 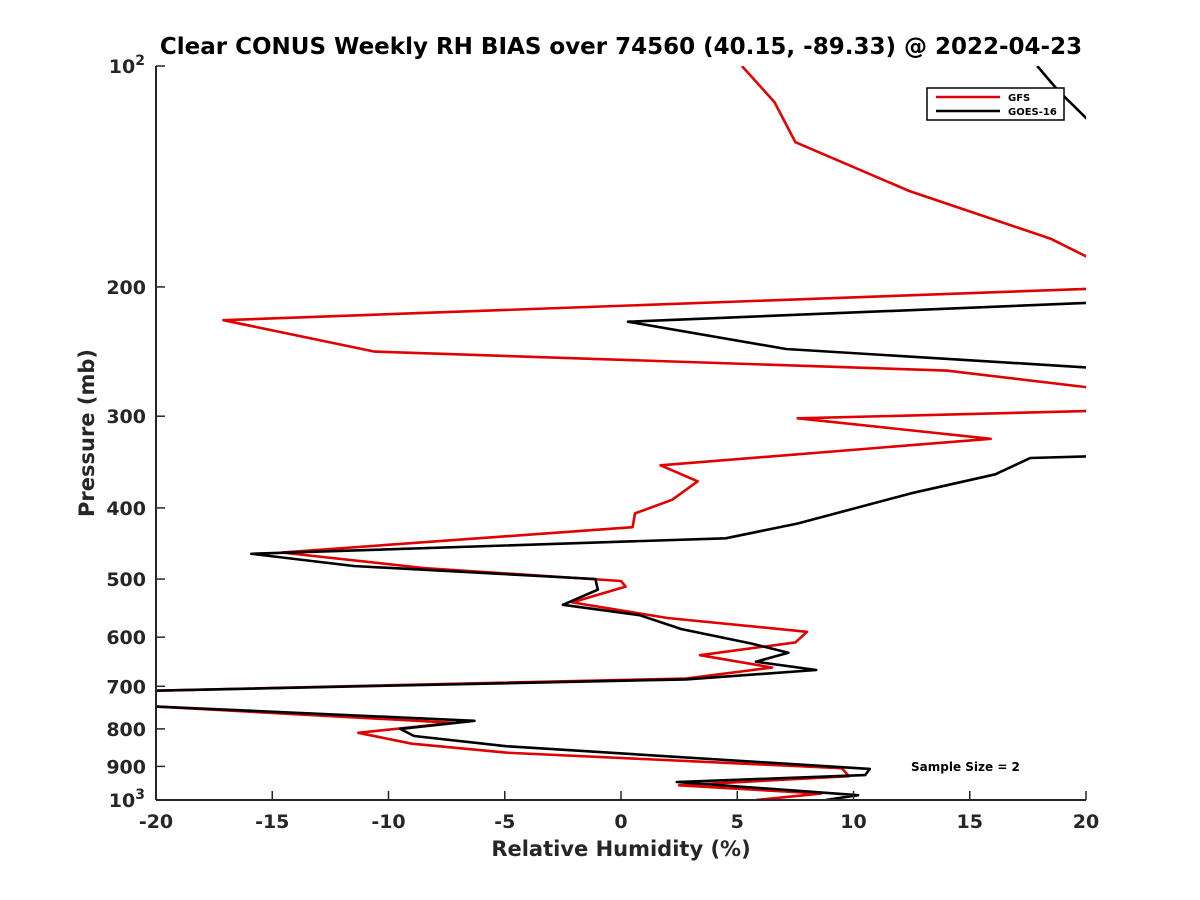 I want to click on x-ticks: -20 -15 -10 -5 0 5 10 15 20, so click(x=619, y=812).